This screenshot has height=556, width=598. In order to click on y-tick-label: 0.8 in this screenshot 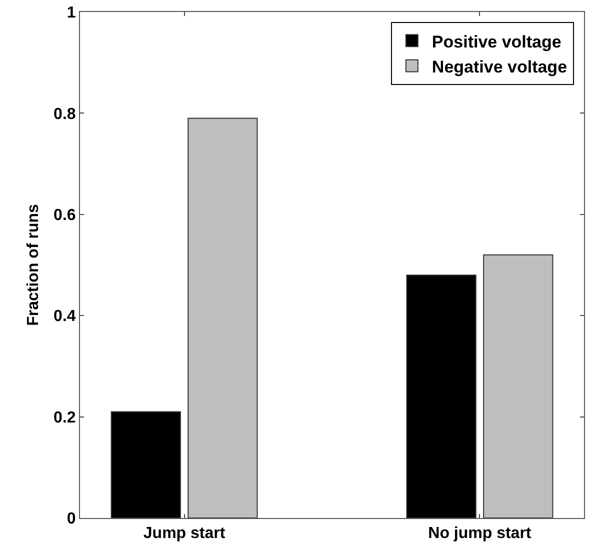, I will do `click(65, 114)`.